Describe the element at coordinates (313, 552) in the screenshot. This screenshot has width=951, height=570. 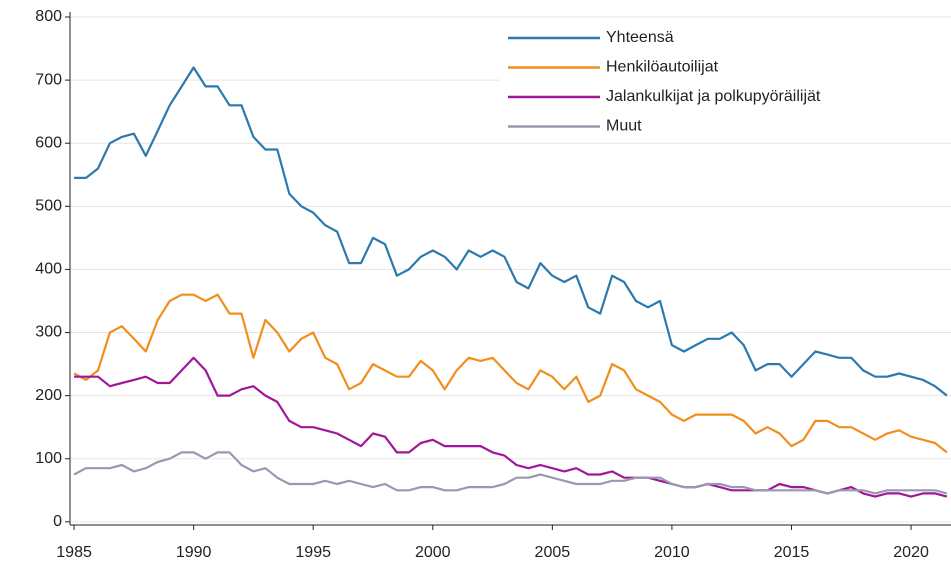
I see `x-tick-label: 1995` at that location.